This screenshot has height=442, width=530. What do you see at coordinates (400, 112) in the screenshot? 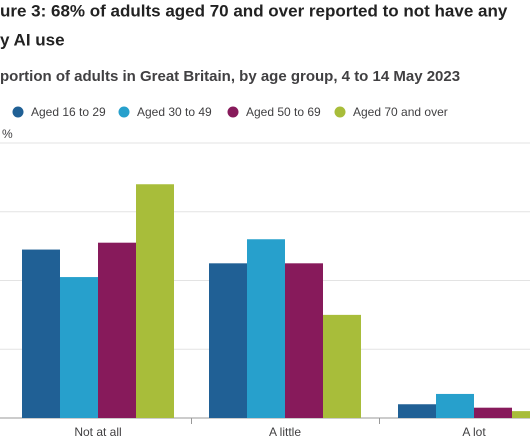
I see `legend-label: Aged 70 and over` at bounding box center [400, 112].